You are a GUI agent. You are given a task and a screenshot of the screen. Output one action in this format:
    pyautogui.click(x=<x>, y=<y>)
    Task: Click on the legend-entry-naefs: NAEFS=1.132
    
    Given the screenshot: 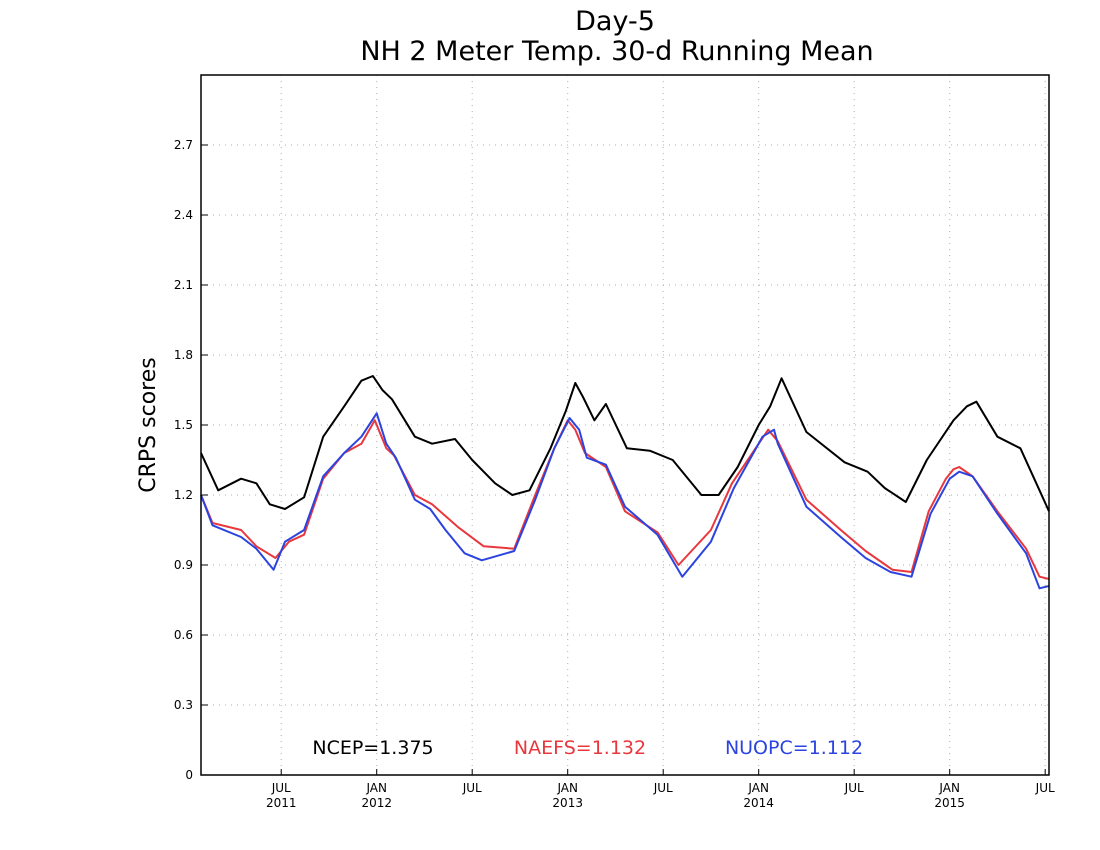 What is the action you would take?
    pyautogui.click(x=580, y=748)
    